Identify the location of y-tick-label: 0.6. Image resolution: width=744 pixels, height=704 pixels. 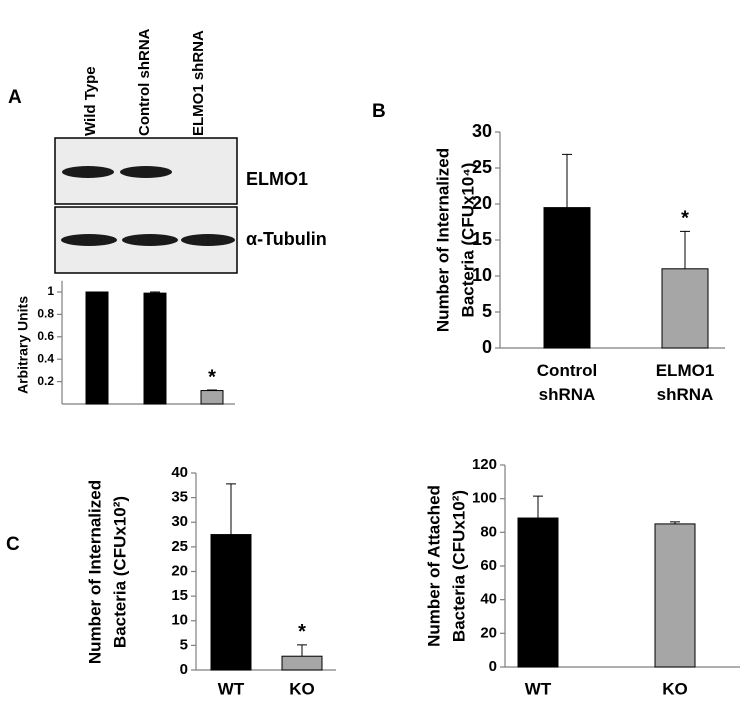
(45, 336).